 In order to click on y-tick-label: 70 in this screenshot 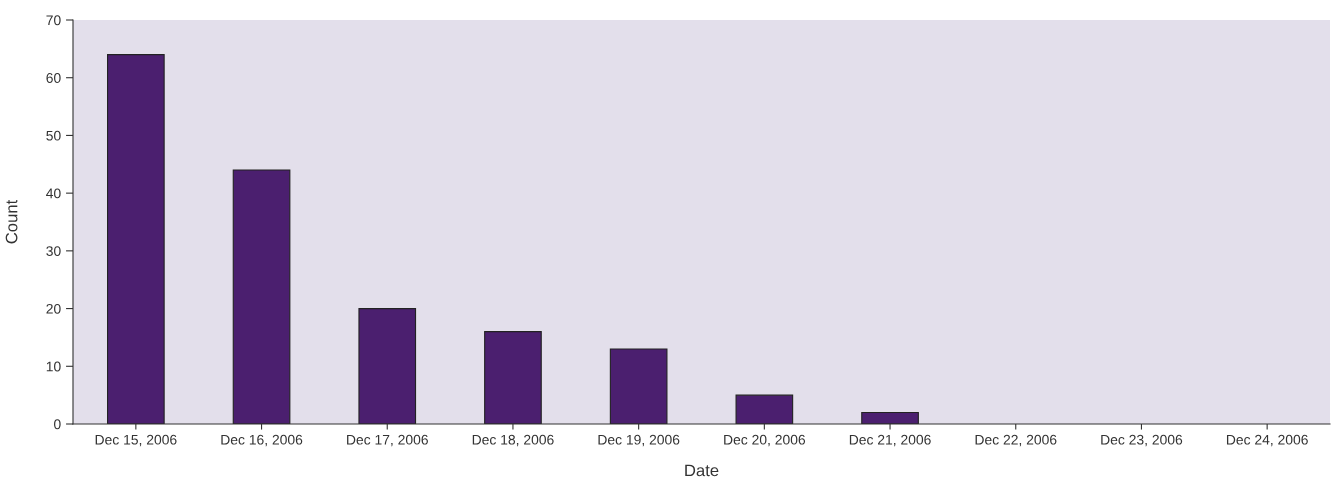, I will do `click(53, 20)`.